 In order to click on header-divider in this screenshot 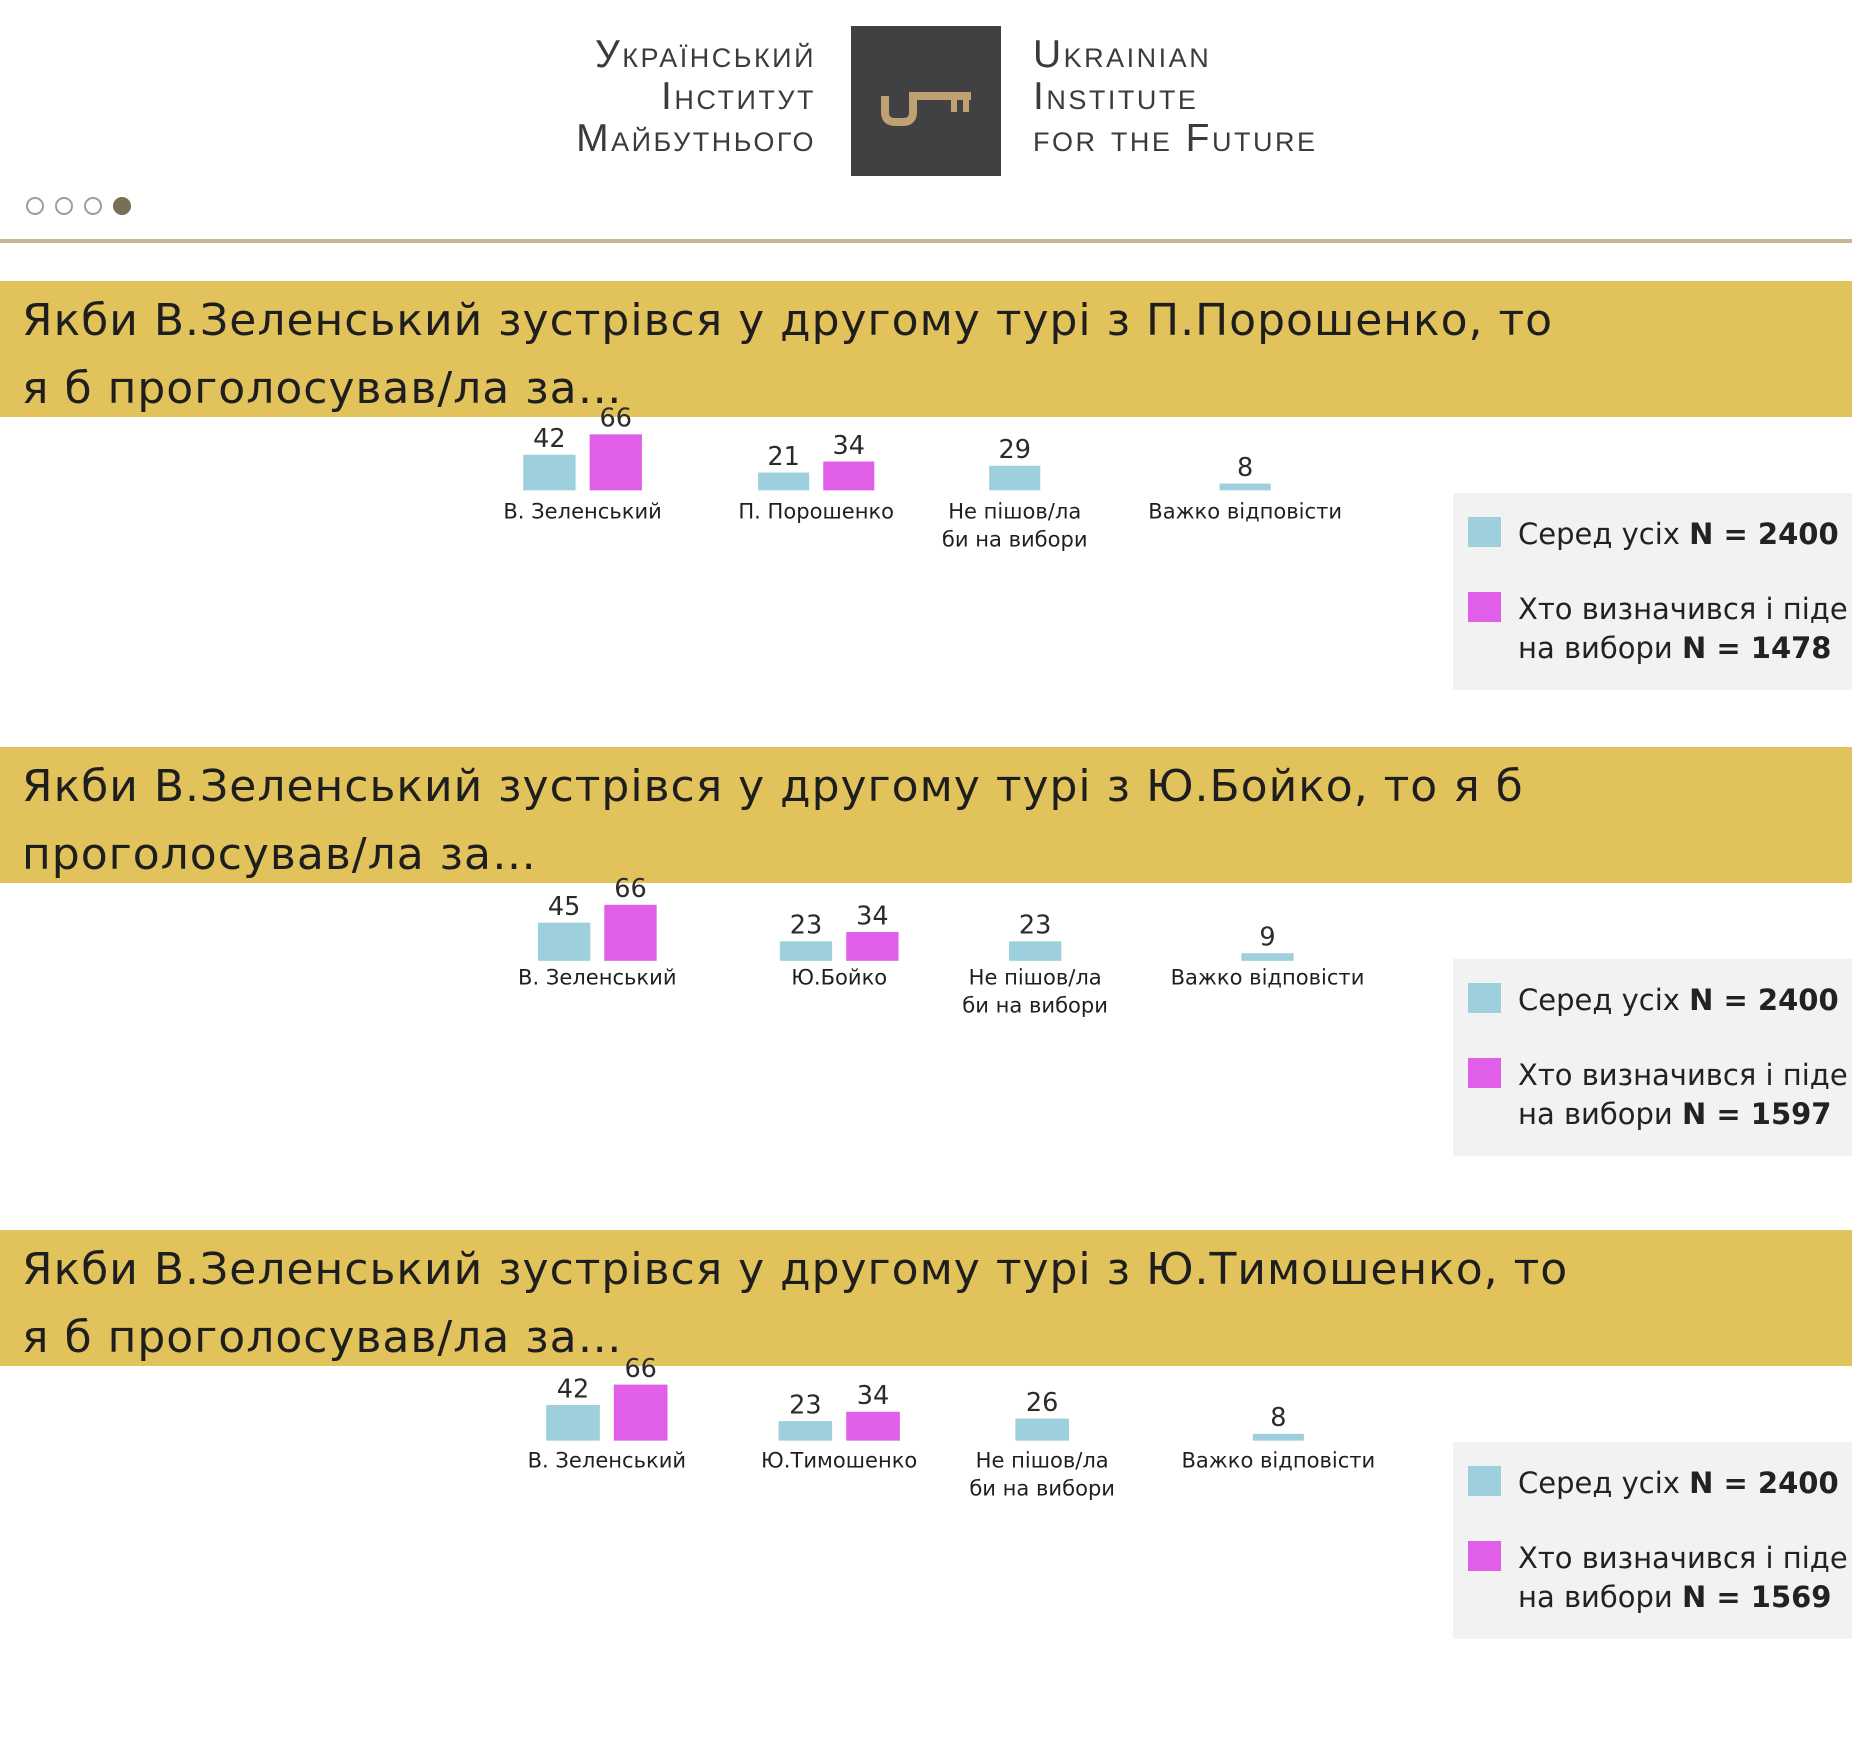, I will do `click(926, 241)`.